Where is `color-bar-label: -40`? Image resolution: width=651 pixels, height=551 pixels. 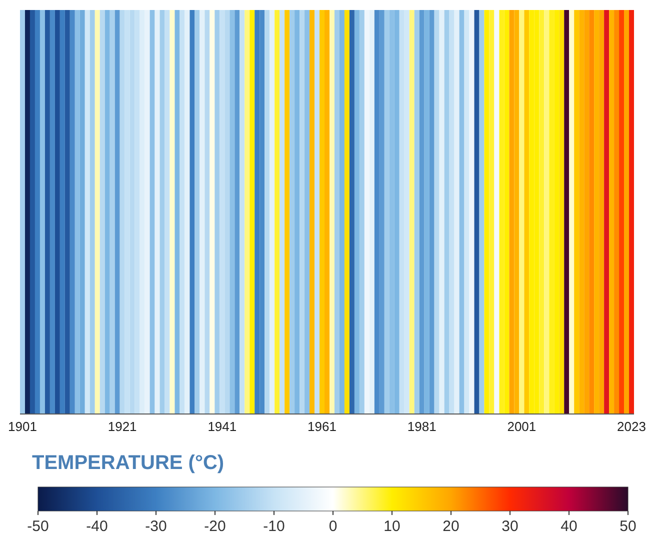 color-bar-label: -40 is located at coordinates (97, 526).